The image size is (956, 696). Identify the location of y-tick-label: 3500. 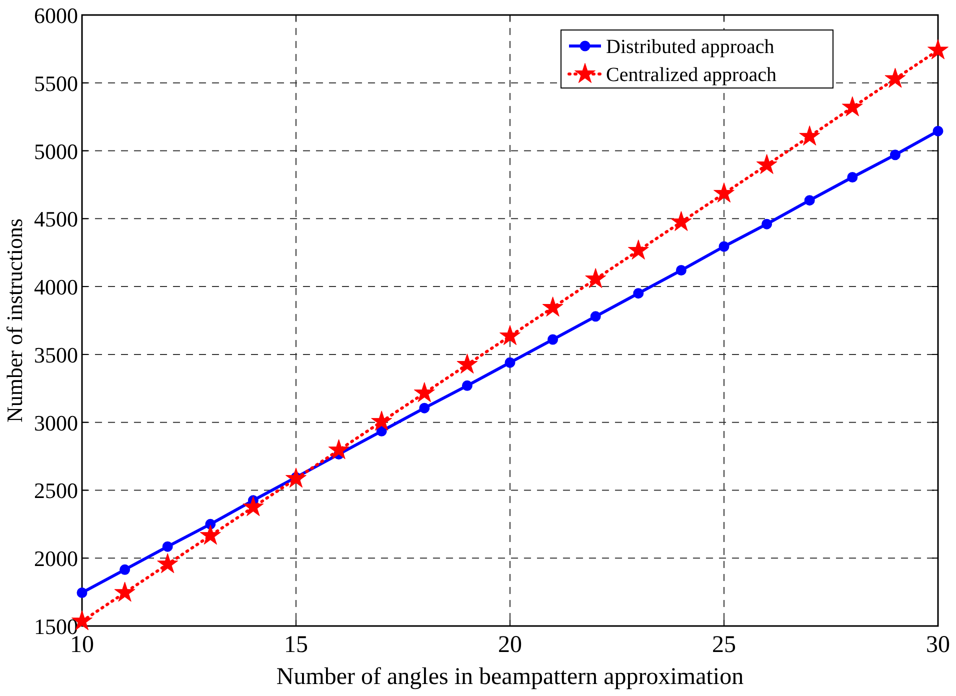
(56, 355).